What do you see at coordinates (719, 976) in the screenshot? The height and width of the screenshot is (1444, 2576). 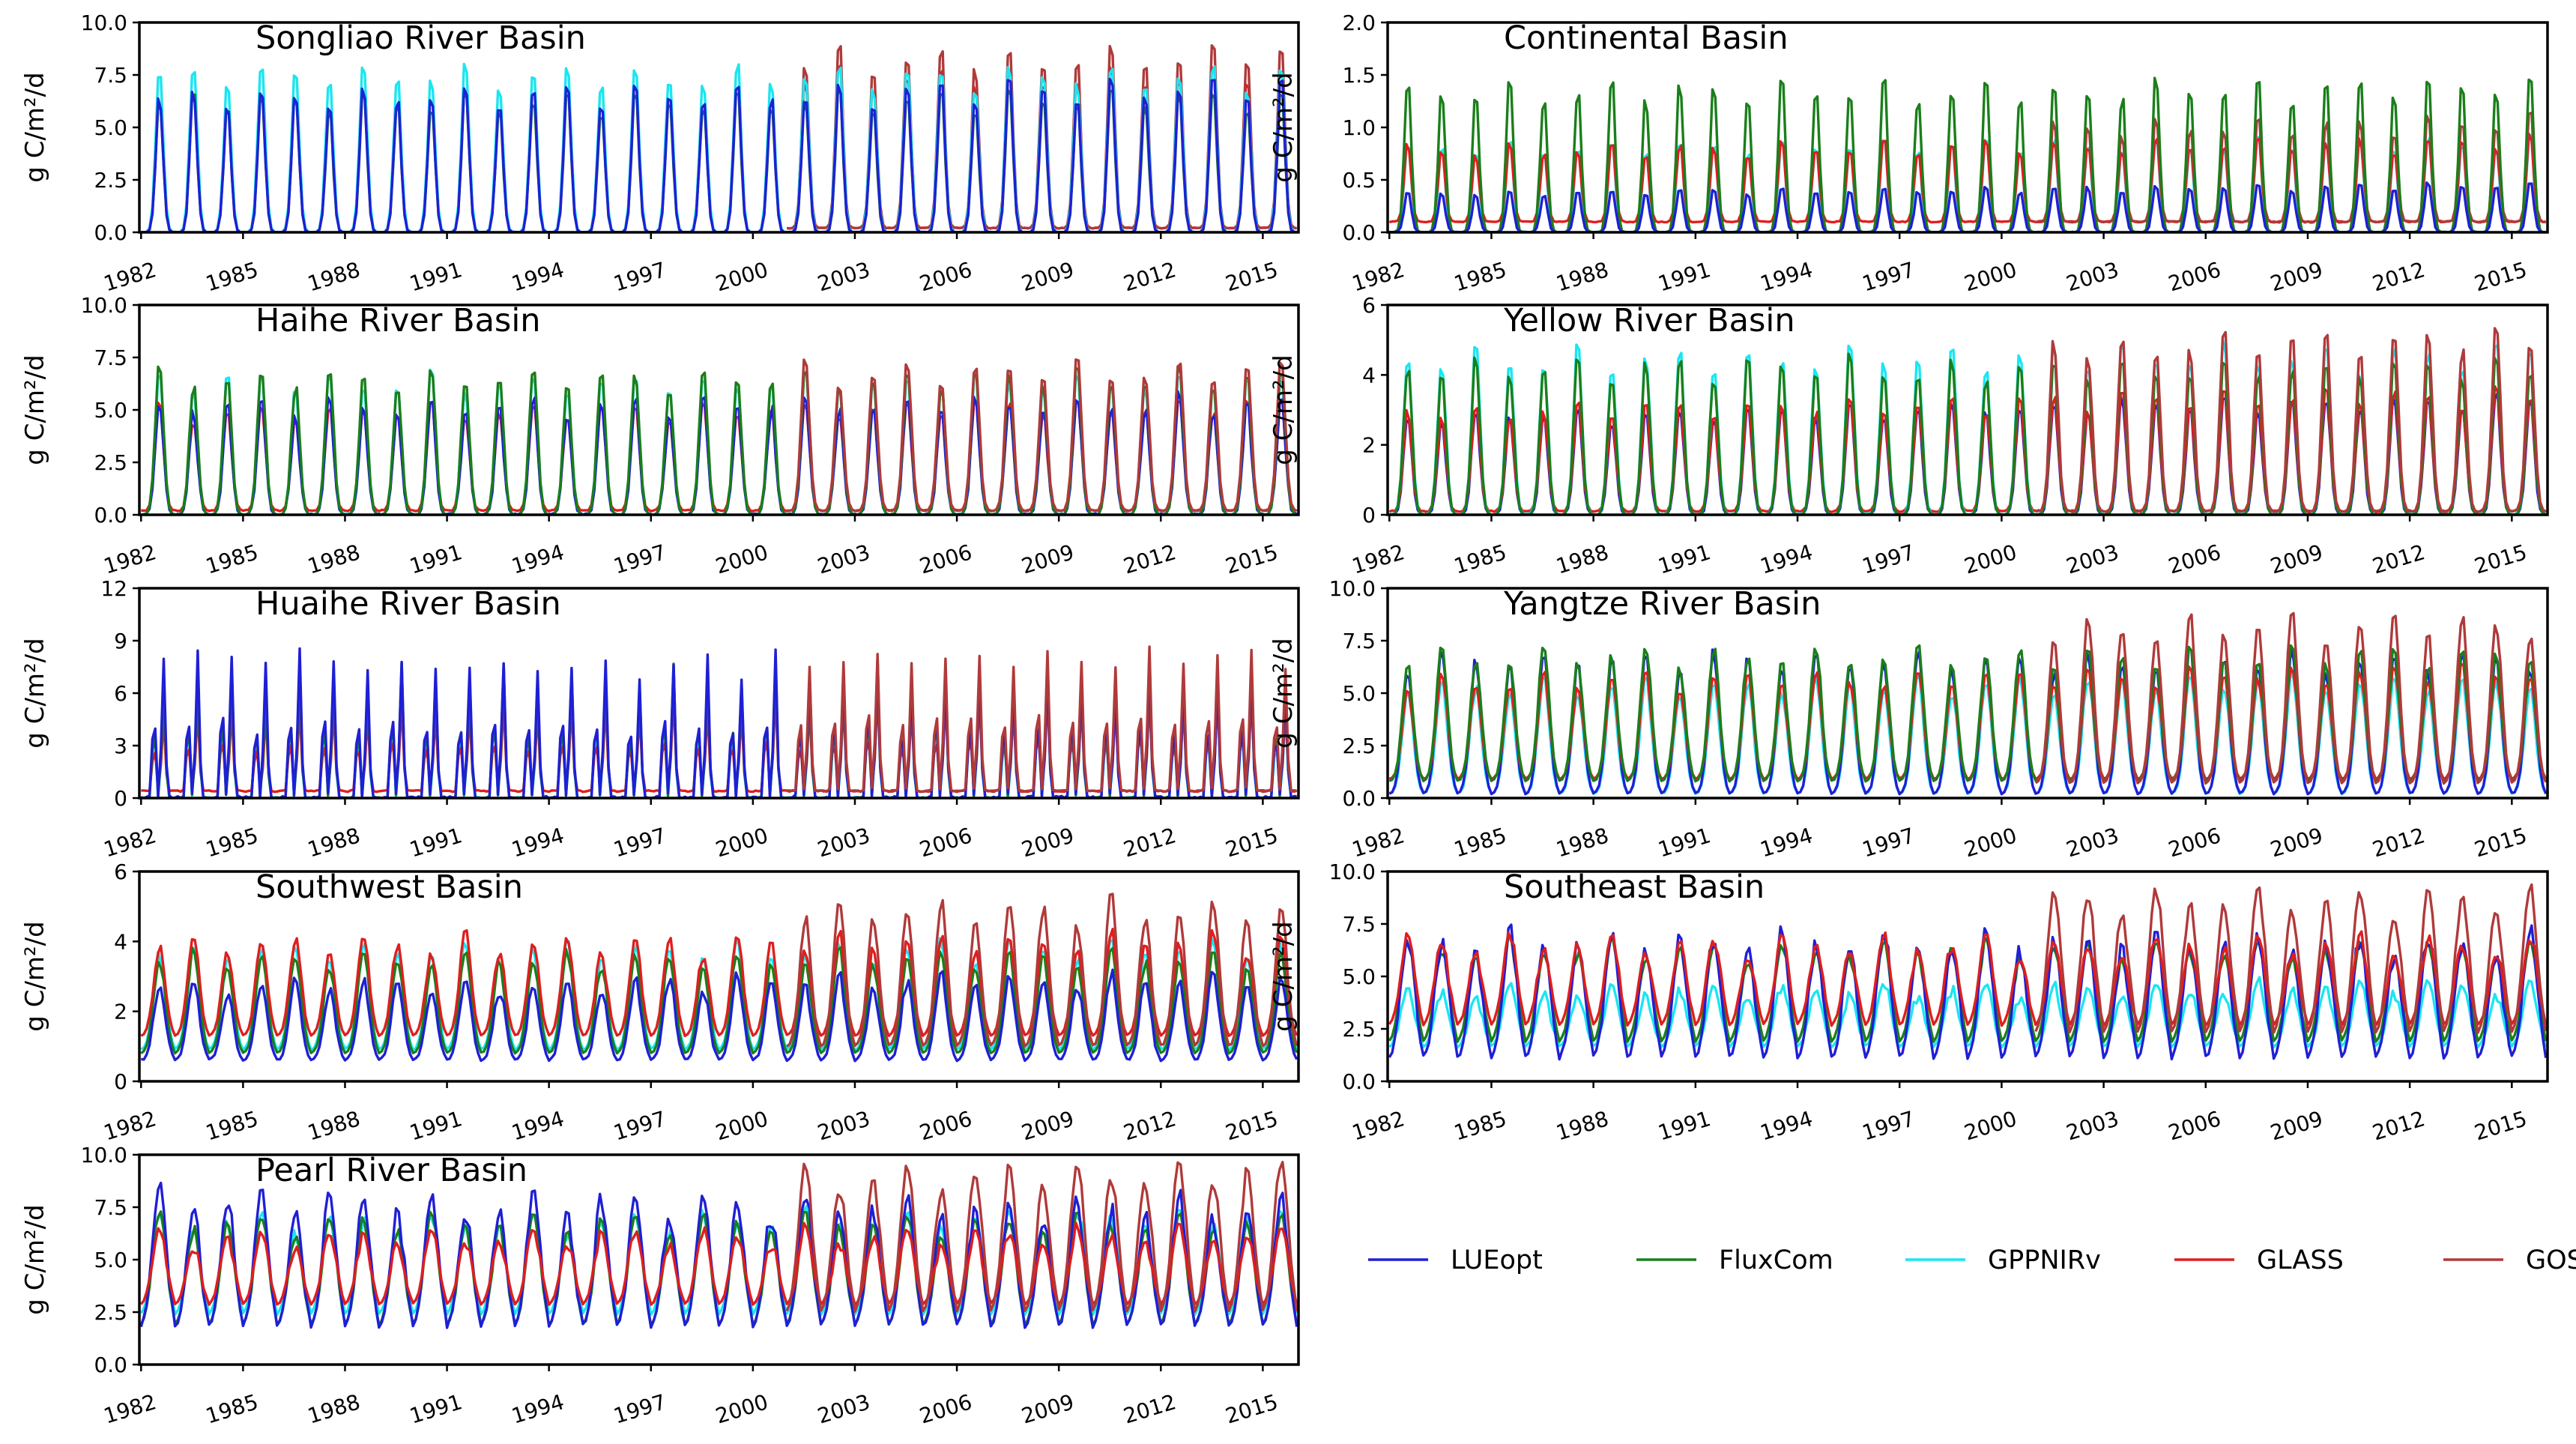 I see `plot-frame` at bounding box center [719, 976].